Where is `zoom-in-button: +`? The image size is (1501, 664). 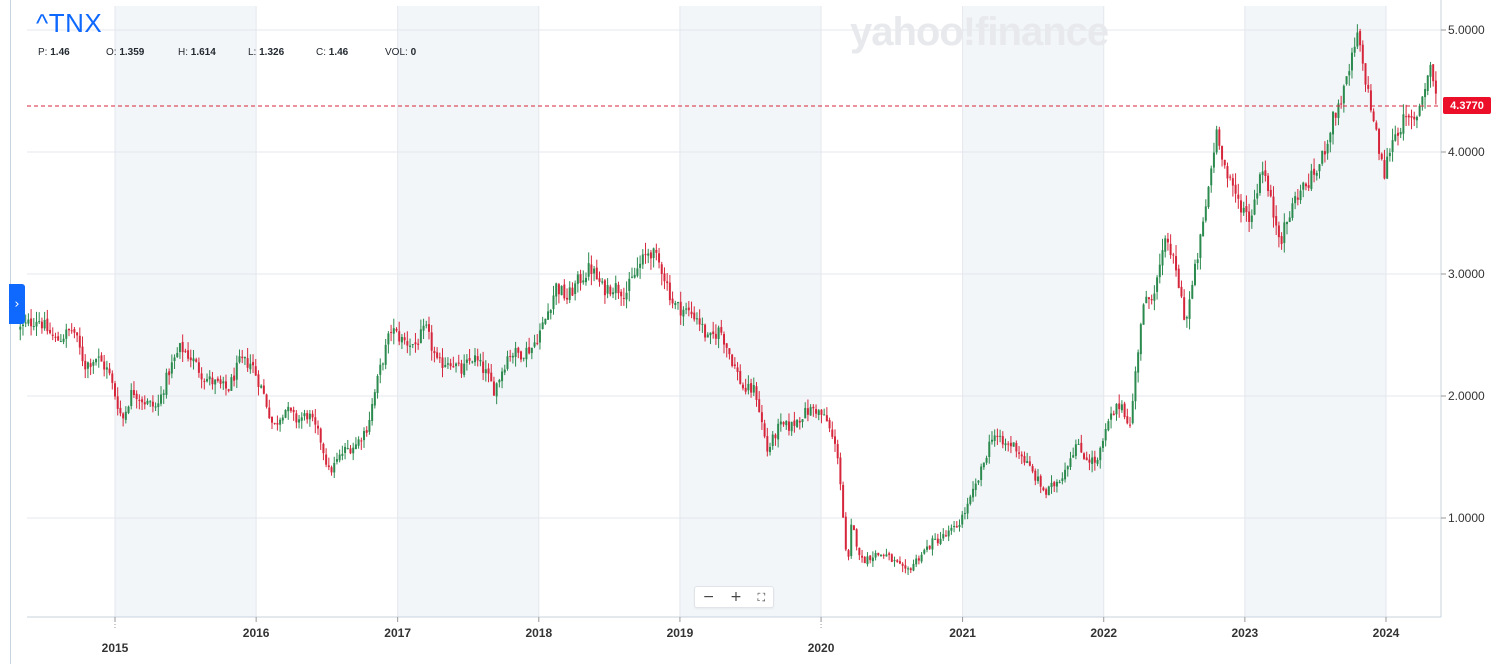
zoom-in-button: + is located at coordinates (736, 597).